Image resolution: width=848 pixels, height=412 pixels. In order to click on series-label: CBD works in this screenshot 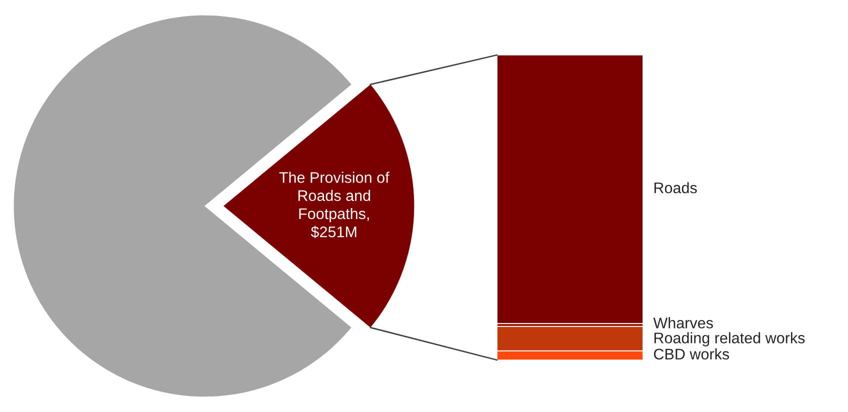, I will do `click(692, 354)`.